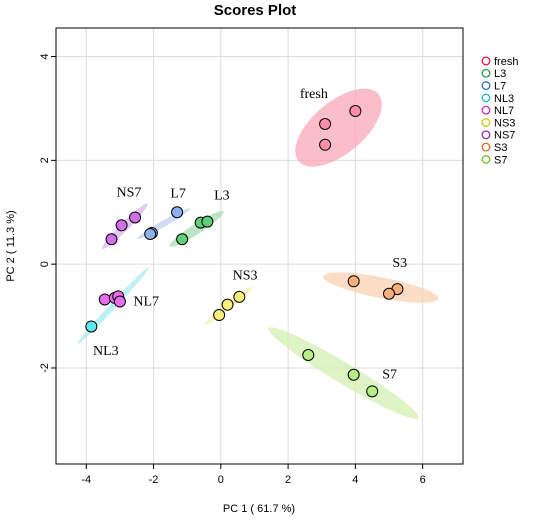  I want to click on ellipse-s7, so click(343, 373).